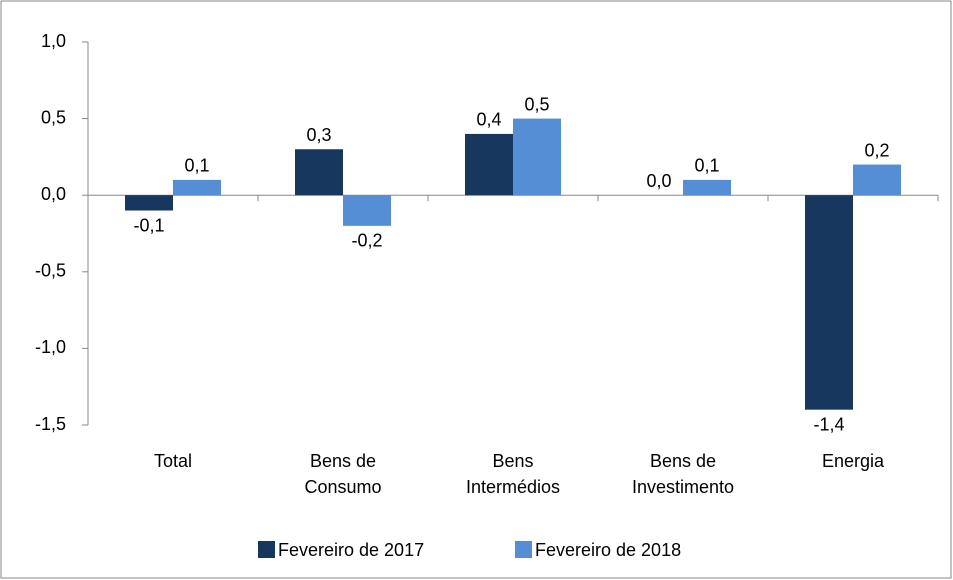 This screenshot has height=580, width=953. I want to click on y-tick-label: -1,5, so click(50, 424).